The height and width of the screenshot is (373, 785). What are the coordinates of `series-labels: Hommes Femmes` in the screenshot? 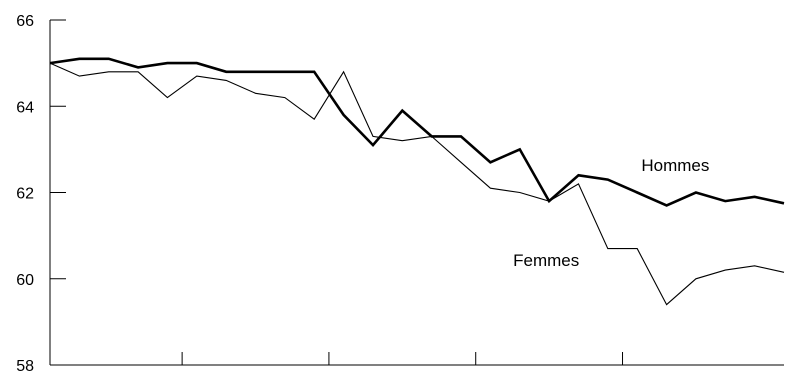 It's located at (611, 213).